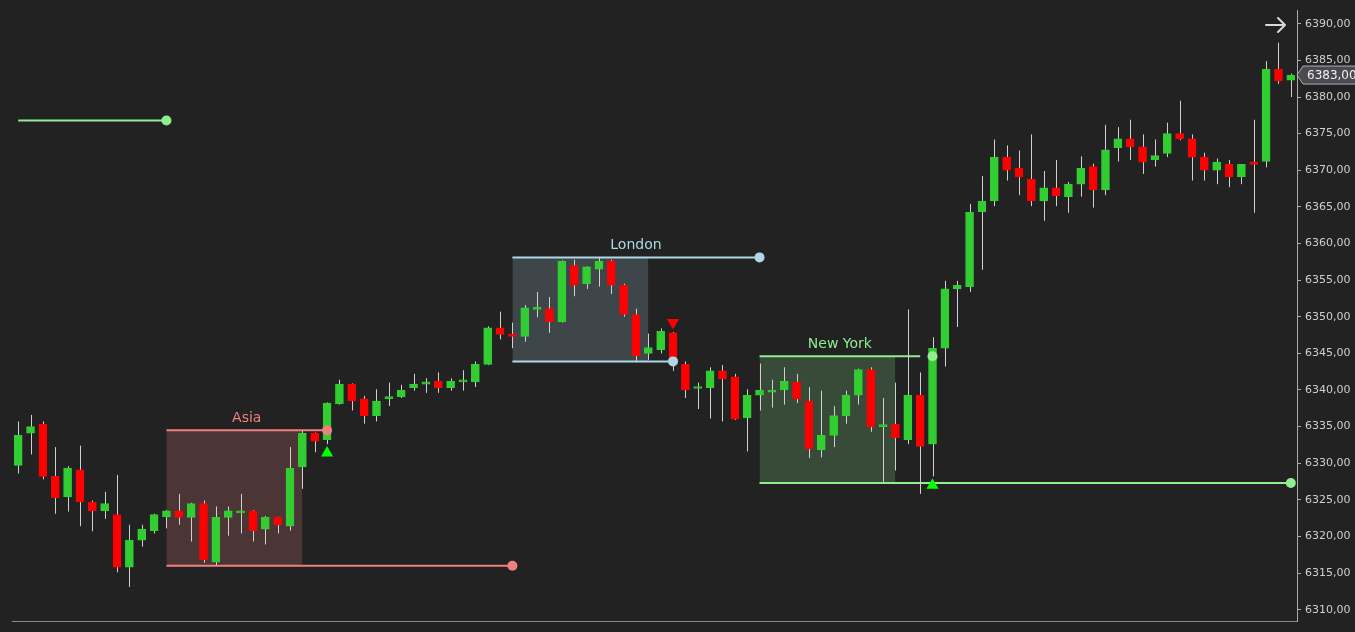 This screenshot has width=1355, height=632. I want to click on y-tick-label: 6370,00, so click(1328, 170).